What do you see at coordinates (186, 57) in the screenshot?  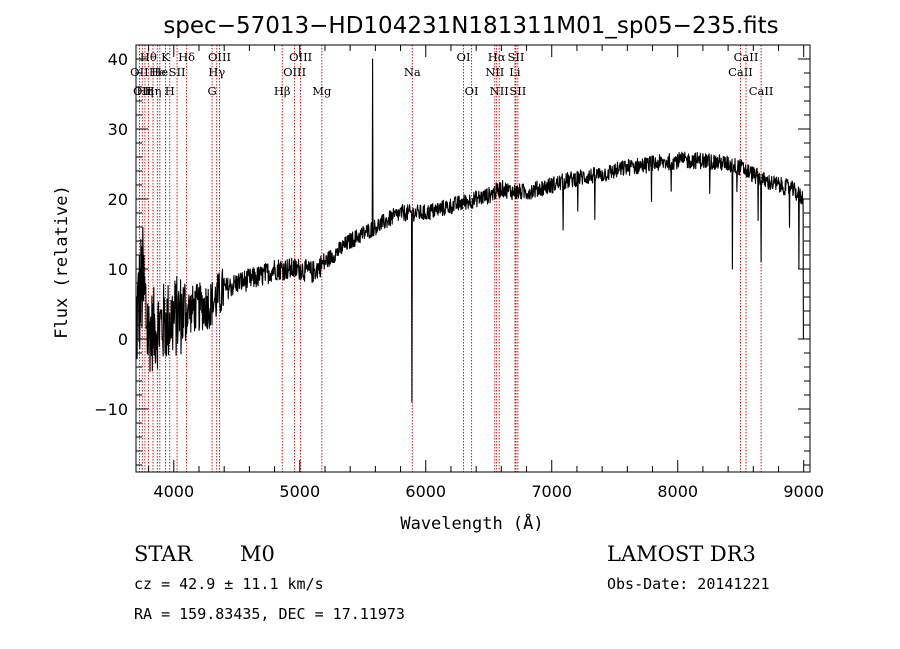 I see `spectral-line-label-10: Hδ` at bounding box center [186, 57].